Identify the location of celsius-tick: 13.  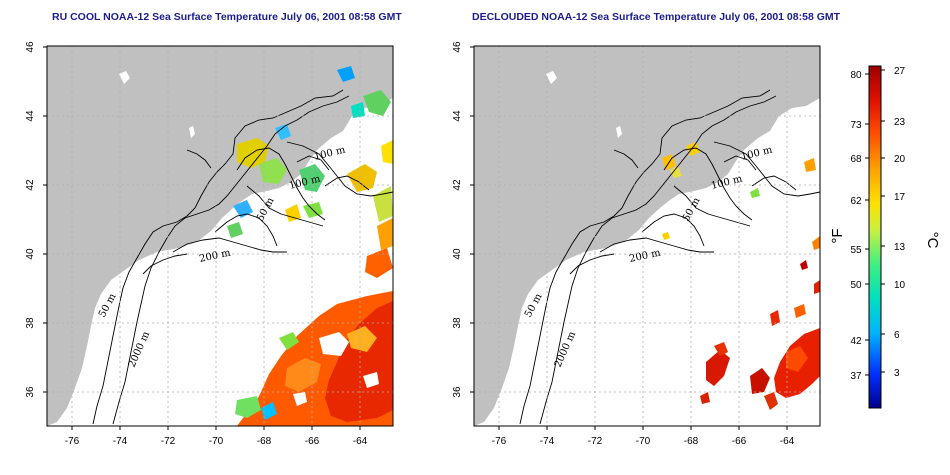
(900, 247).